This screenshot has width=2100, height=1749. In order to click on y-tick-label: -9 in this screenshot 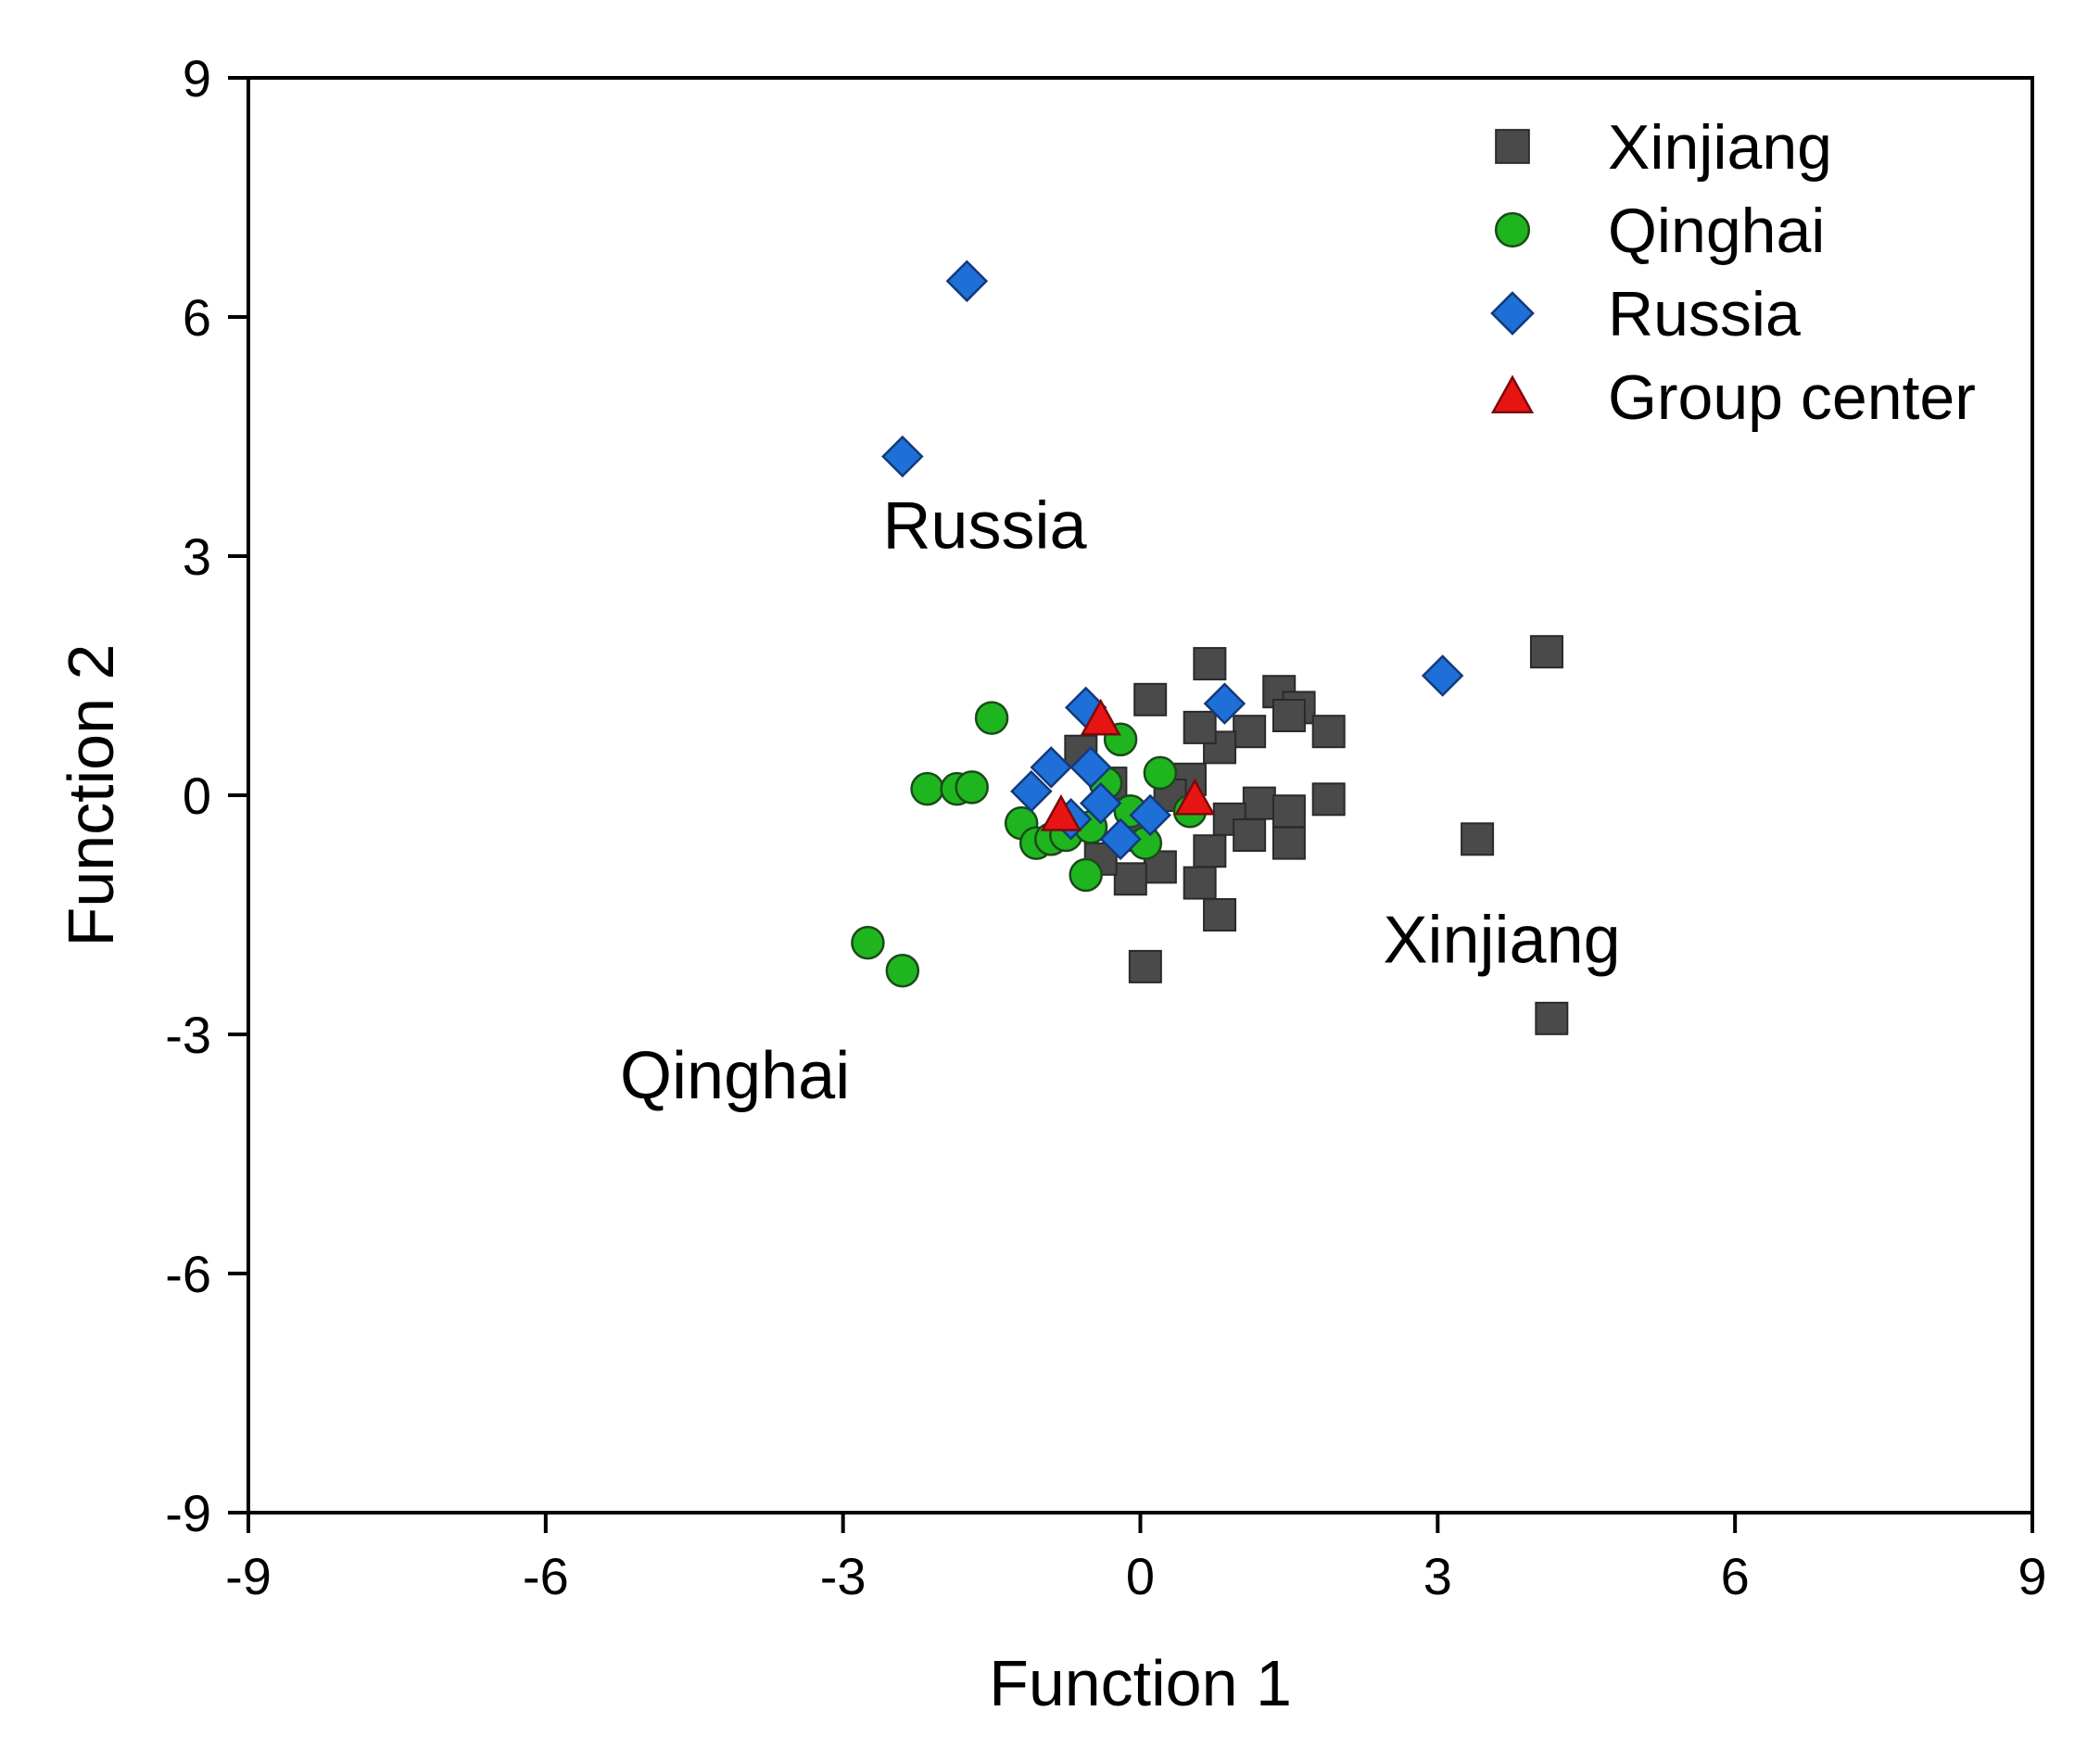, I will do `click(188, 1513)`.